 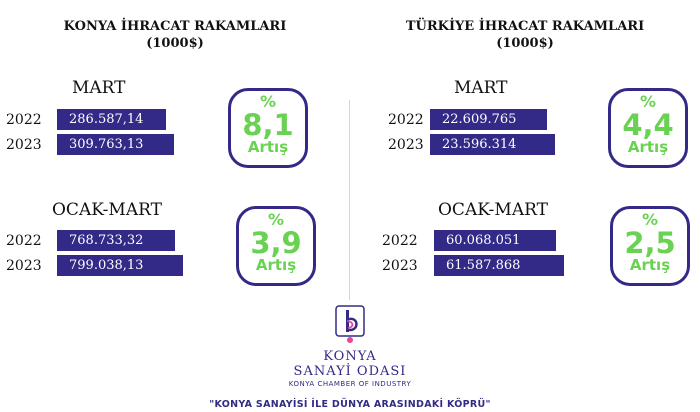 I want to click on value-bar: 799.038,13, so click(x=120, y=265).